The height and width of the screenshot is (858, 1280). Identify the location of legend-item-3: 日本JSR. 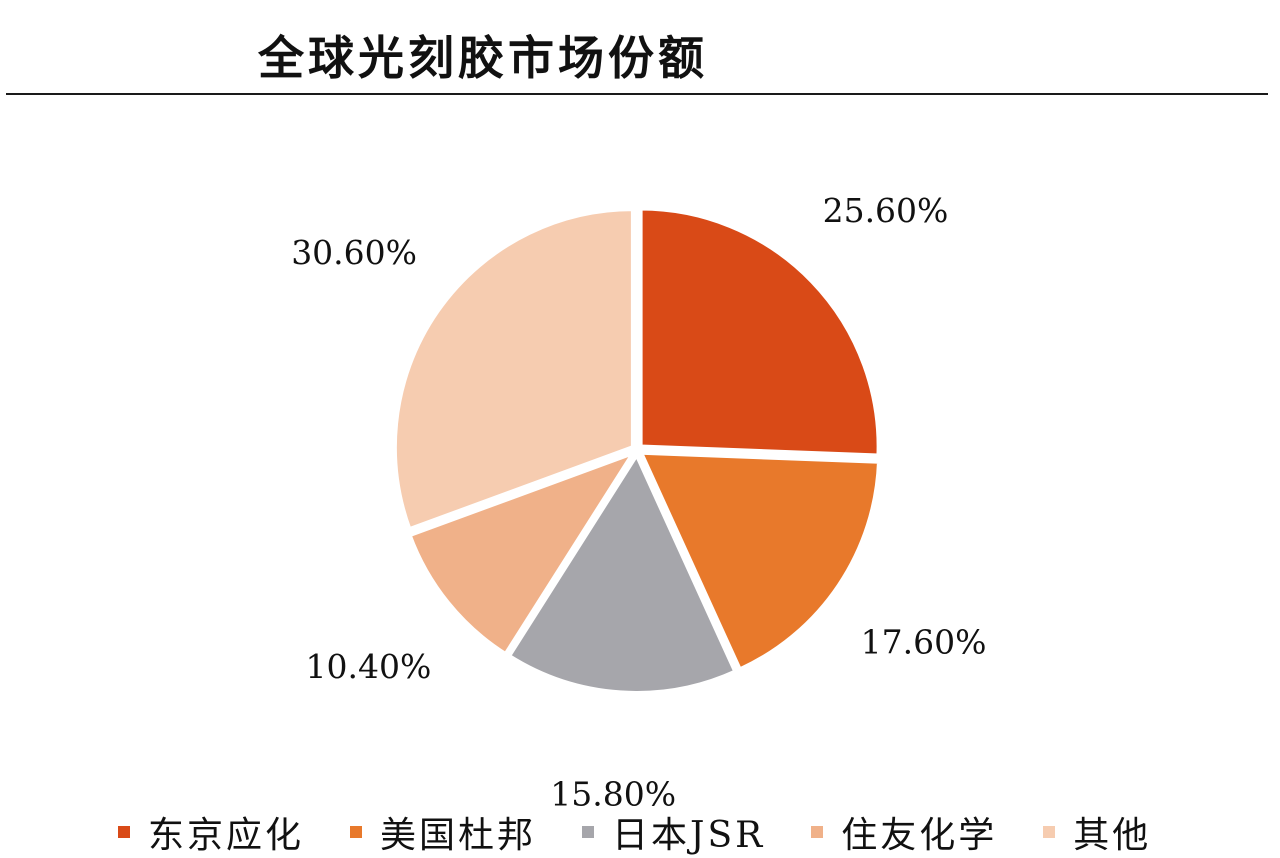
(673, 832).